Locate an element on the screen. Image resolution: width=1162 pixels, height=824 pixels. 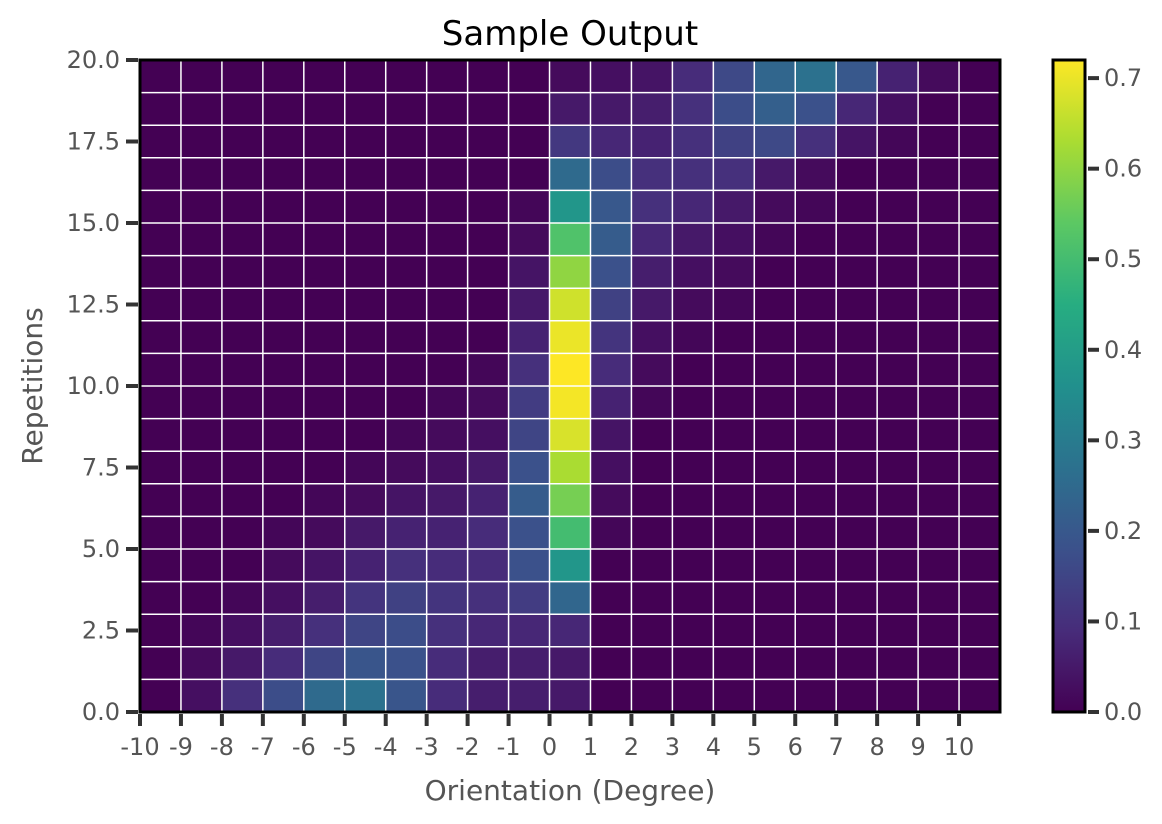
chart-title: Sample Output is located at coordinates (570, 34).